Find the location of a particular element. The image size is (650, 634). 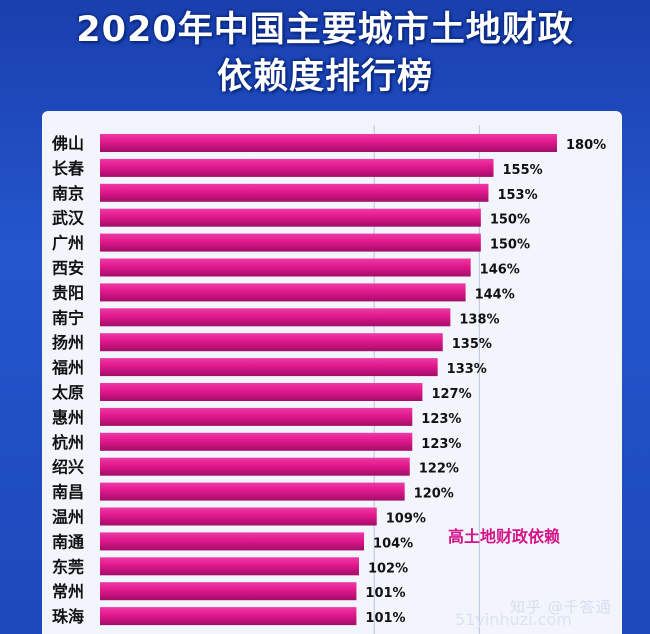

value-label: 127% is located at coordinates (451, 394).